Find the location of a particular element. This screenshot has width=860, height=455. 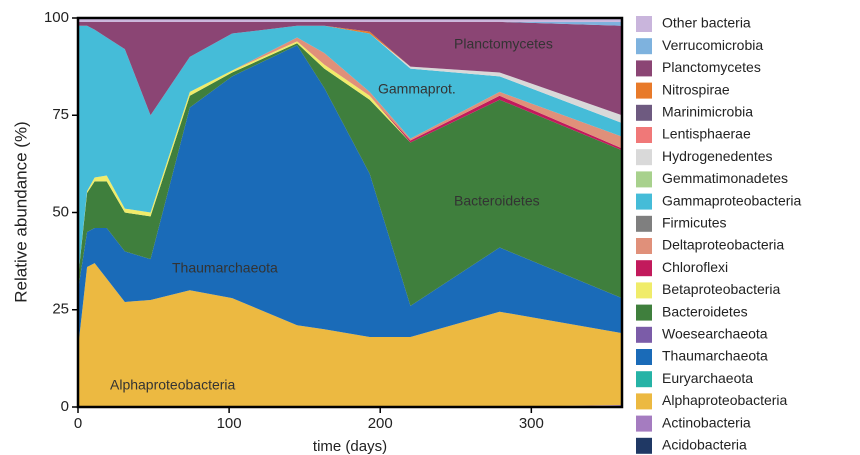

legend-label: Deltaproteobacteria is located at coordinates (723, 245).